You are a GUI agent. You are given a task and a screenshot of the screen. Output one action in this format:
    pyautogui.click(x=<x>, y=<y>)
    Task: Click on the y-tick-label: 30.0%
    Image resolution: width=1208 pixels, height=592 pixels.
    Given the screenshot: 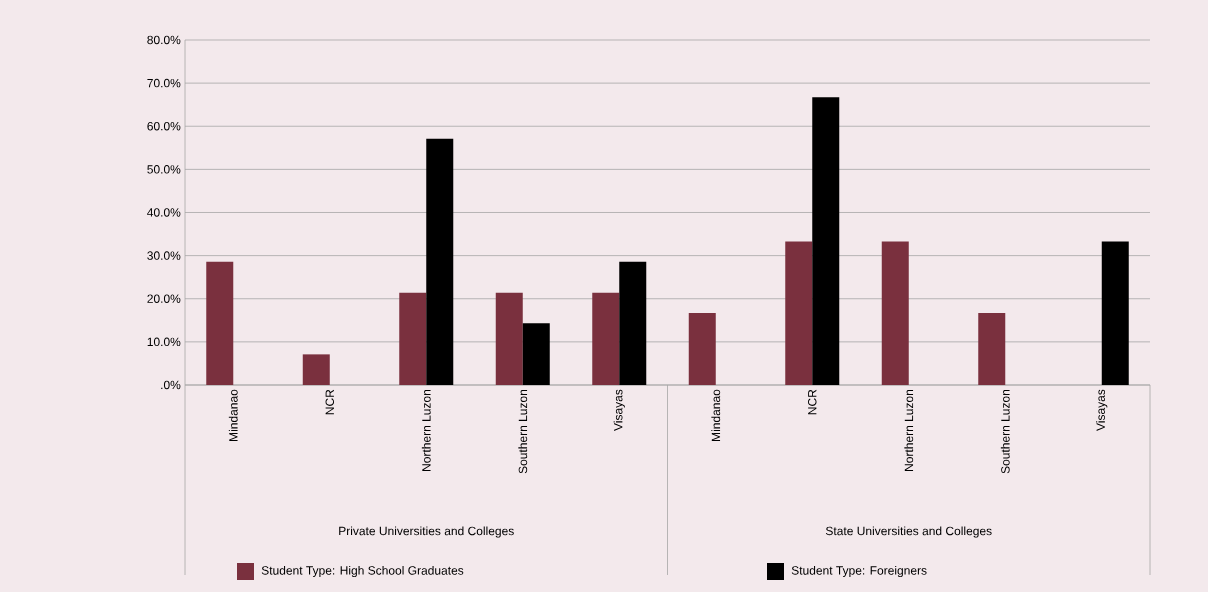 What is the action you would take?
    pyautogui.click(x=164, y=255)
    